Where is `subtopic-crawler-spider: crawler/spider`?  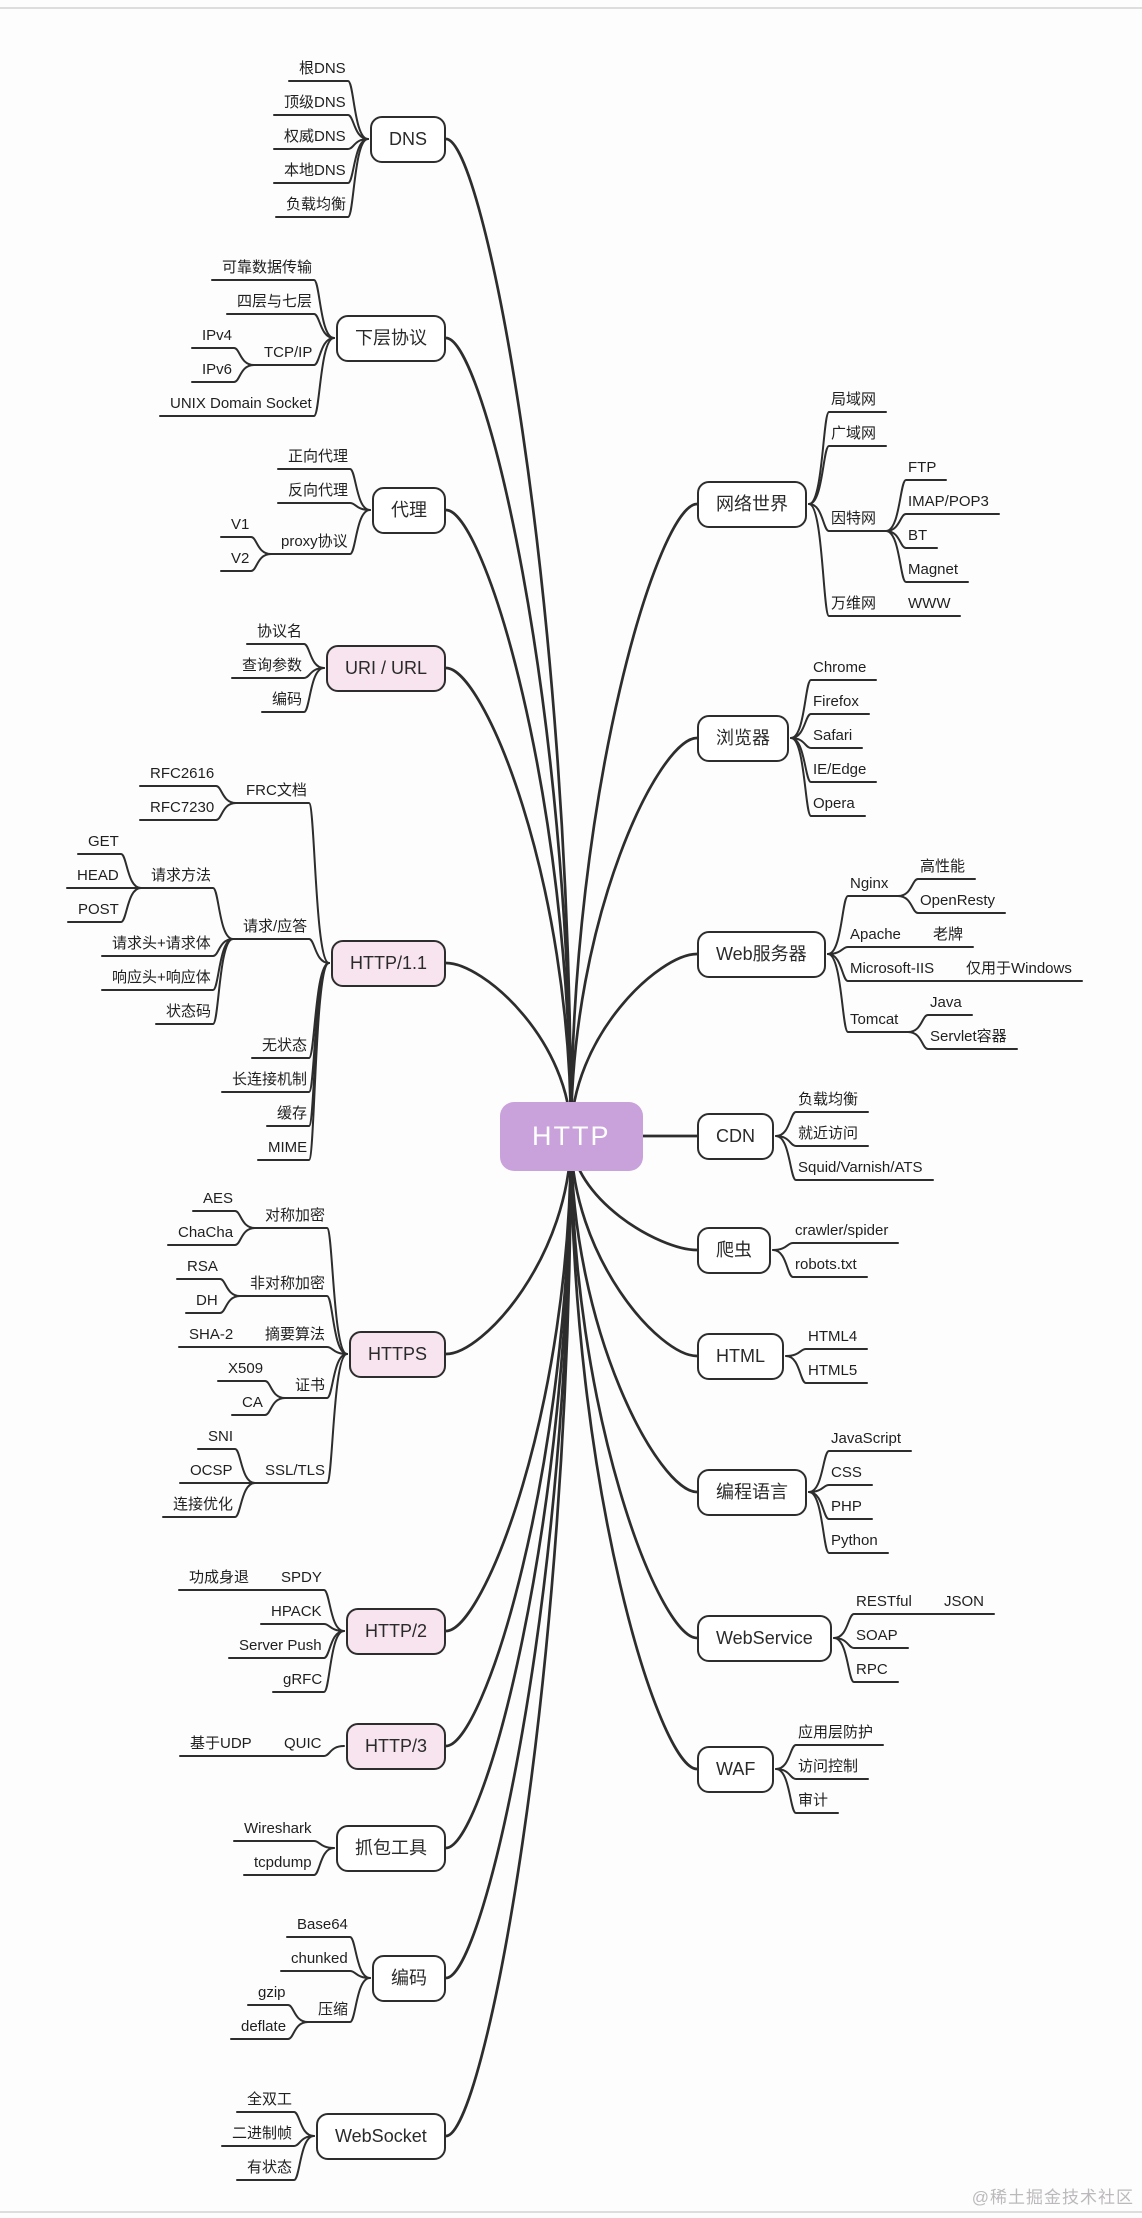
subtopic-crawler-spider: crawler/spider is located at coordinates (842, 1230).